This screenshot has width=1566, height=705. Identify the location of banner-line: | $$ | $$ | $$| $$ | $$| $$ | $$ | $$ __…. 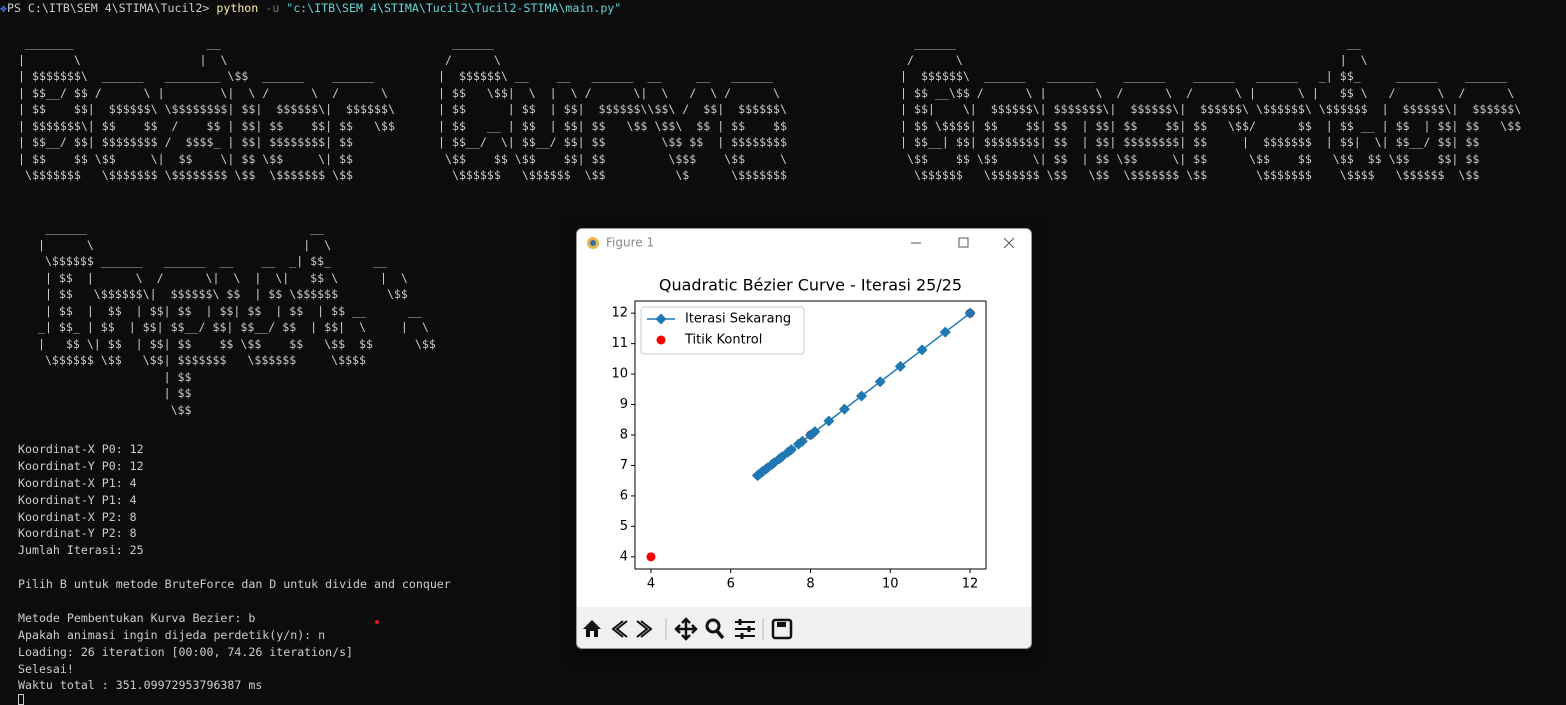
(223, 310).